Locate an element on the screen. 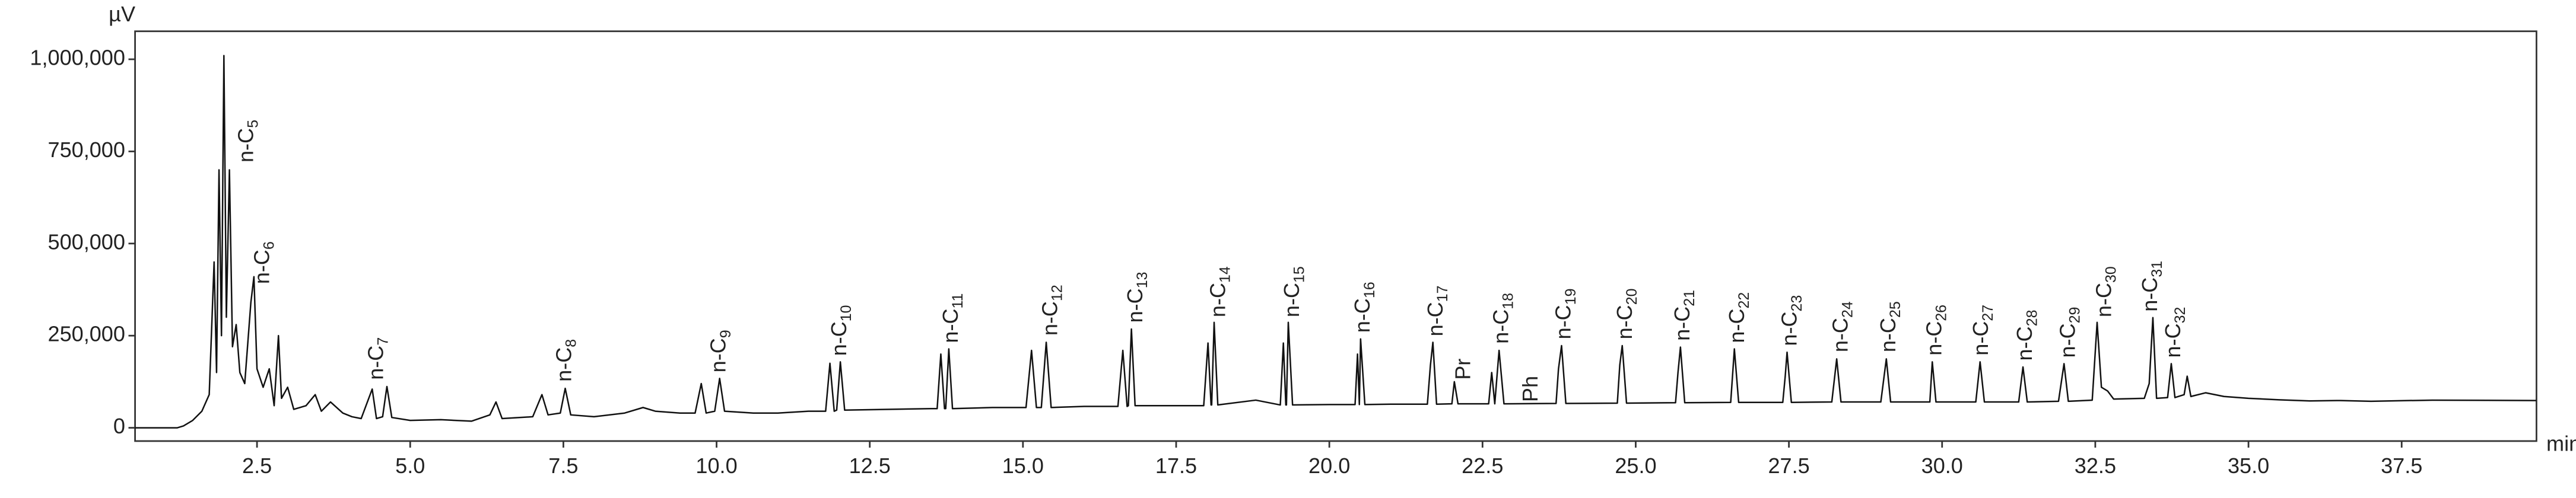 The height and width of the screenshot is (498, 2576). peak-label-text: Pr is located at coordinates (1462, 369).